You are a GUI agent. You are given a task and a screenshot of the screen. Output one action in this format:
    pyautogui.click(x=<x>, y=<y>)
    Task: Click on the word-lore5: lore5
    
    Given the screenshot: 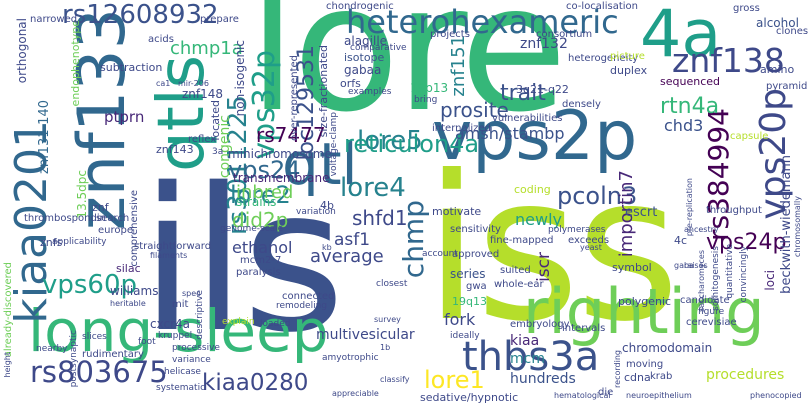 What is the action you would take?
    pyautogui.click(x=390, y=141)
    